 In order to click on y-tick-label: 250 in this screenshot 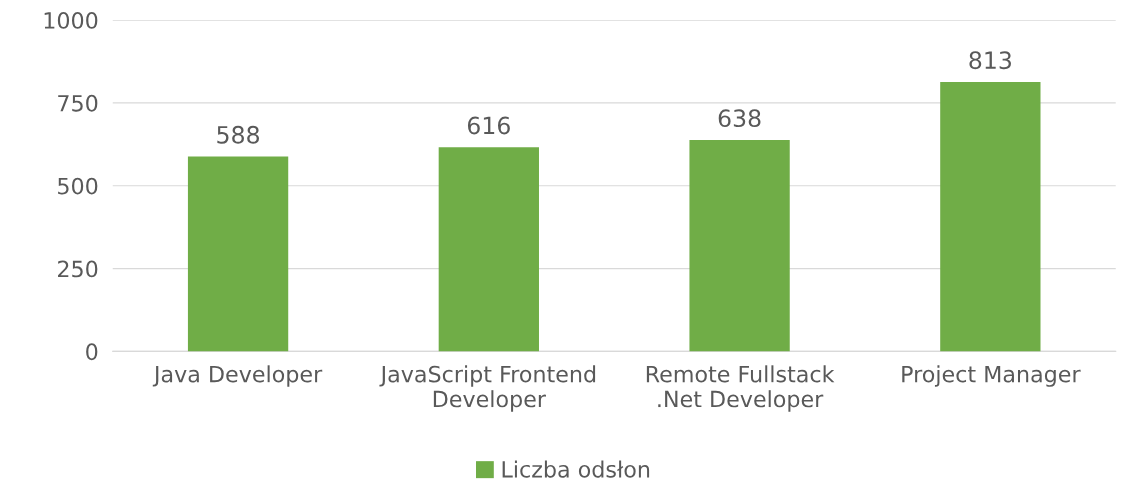, I will do `click(78, 269)`.